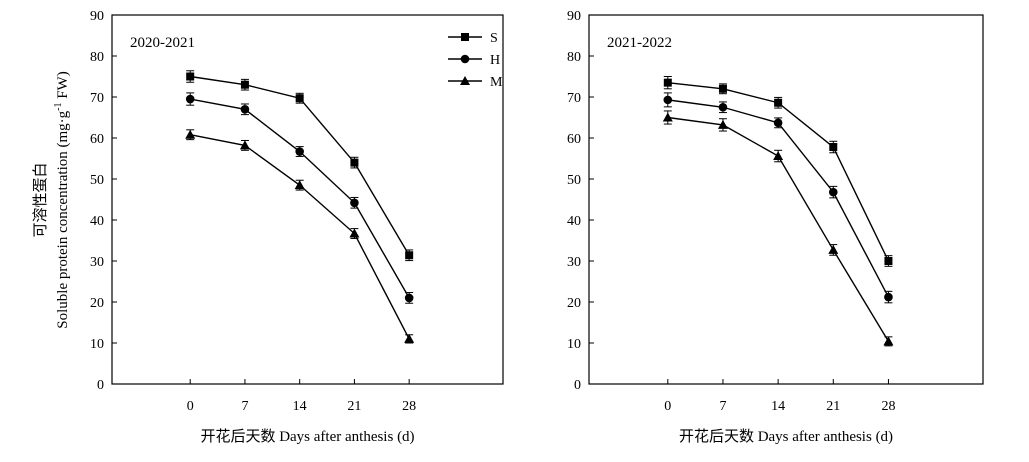  Describe the element at coordinates (496, 82) in the screenshot. I see `legend-label-M: M` at that location.